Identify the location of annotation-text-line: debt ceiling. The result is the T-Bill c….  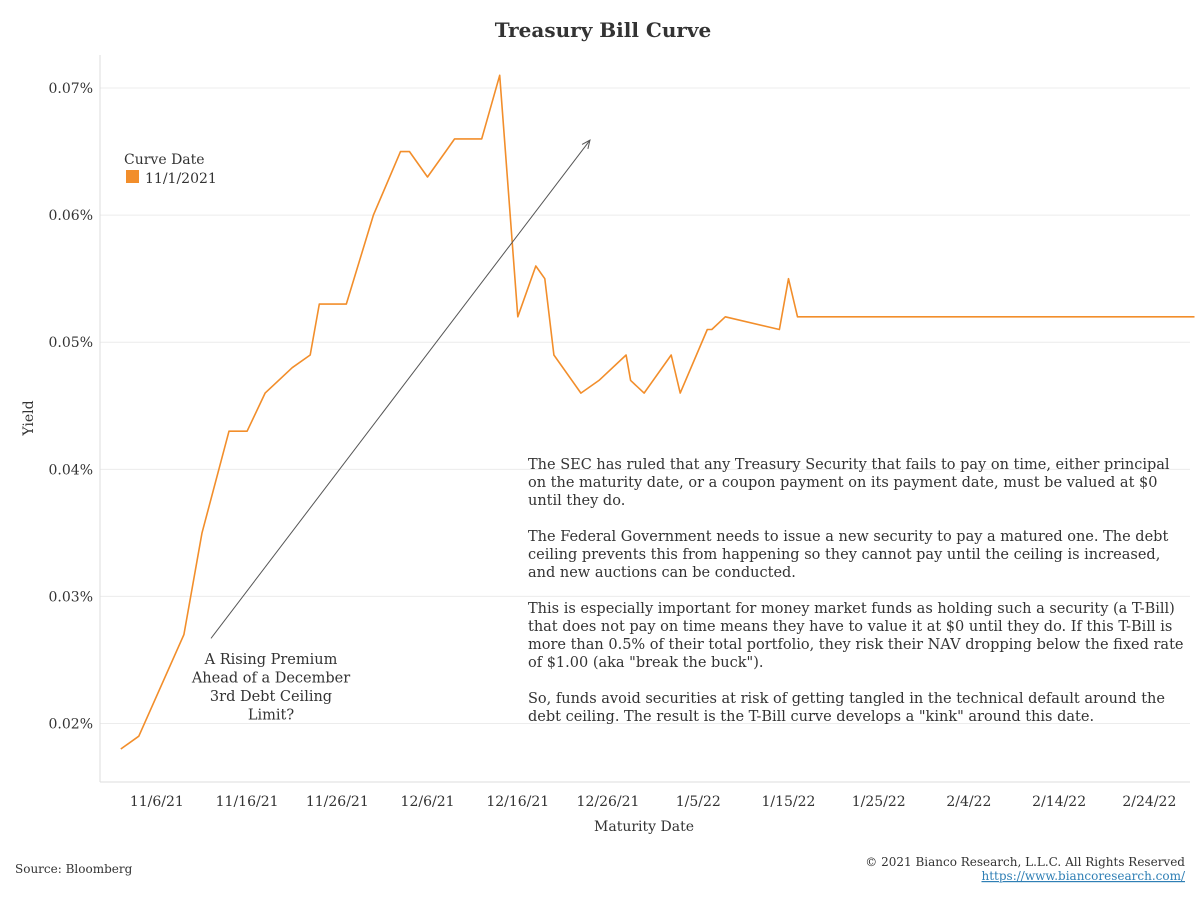
(811, 717).